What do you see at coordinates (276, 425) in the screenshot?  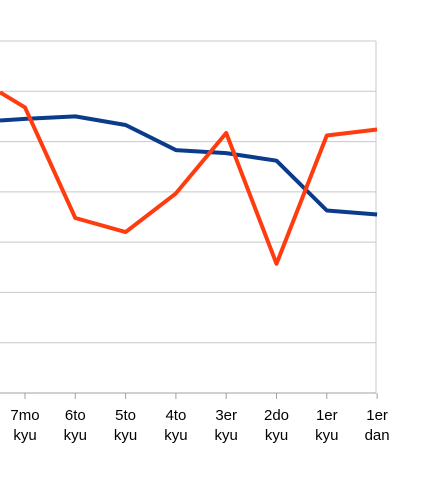 I see `x-tick-label: 2do kyu` at bounding box center [276, 425].